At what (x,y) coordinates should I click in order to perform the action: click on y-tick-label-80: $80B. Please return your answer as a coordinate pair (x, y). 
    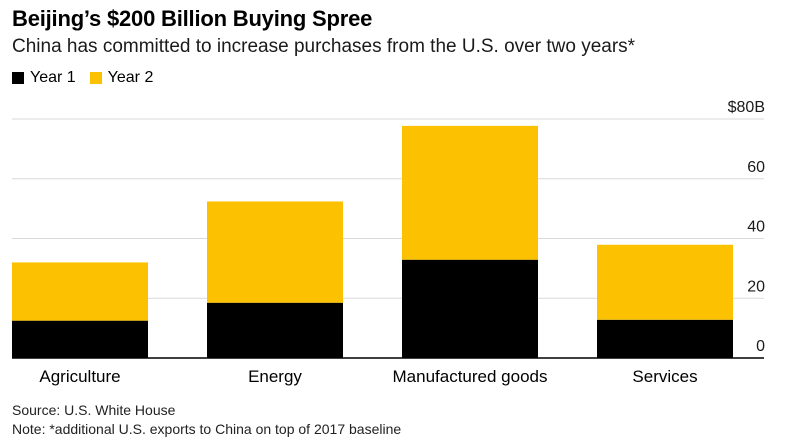
    Looking at the image, I should click on (746, 107).